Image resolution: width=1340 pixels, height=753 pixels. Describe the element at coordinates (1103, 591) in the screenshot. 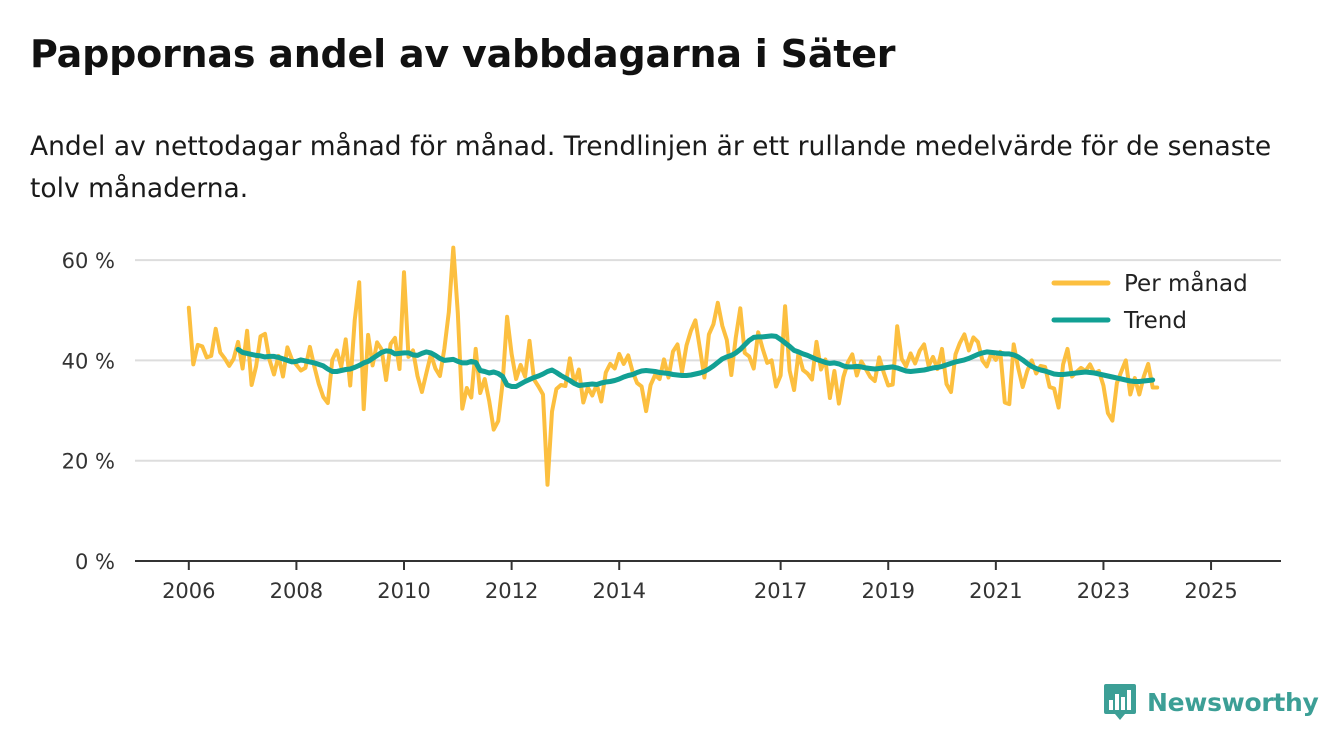

I see `x-tick-label: 2023` at that location.